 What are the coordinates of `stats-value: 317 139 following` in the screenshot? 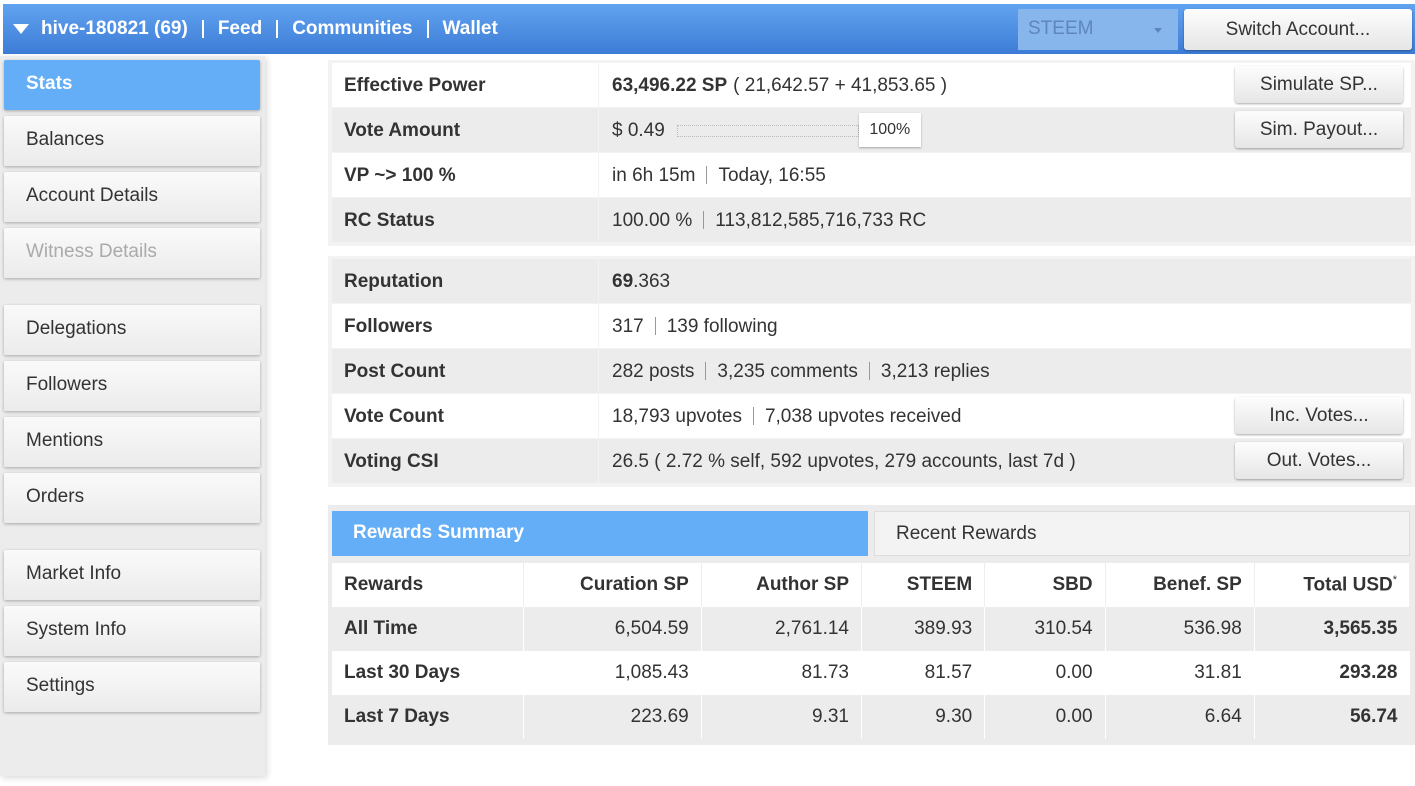 It's located at (1005, 326).